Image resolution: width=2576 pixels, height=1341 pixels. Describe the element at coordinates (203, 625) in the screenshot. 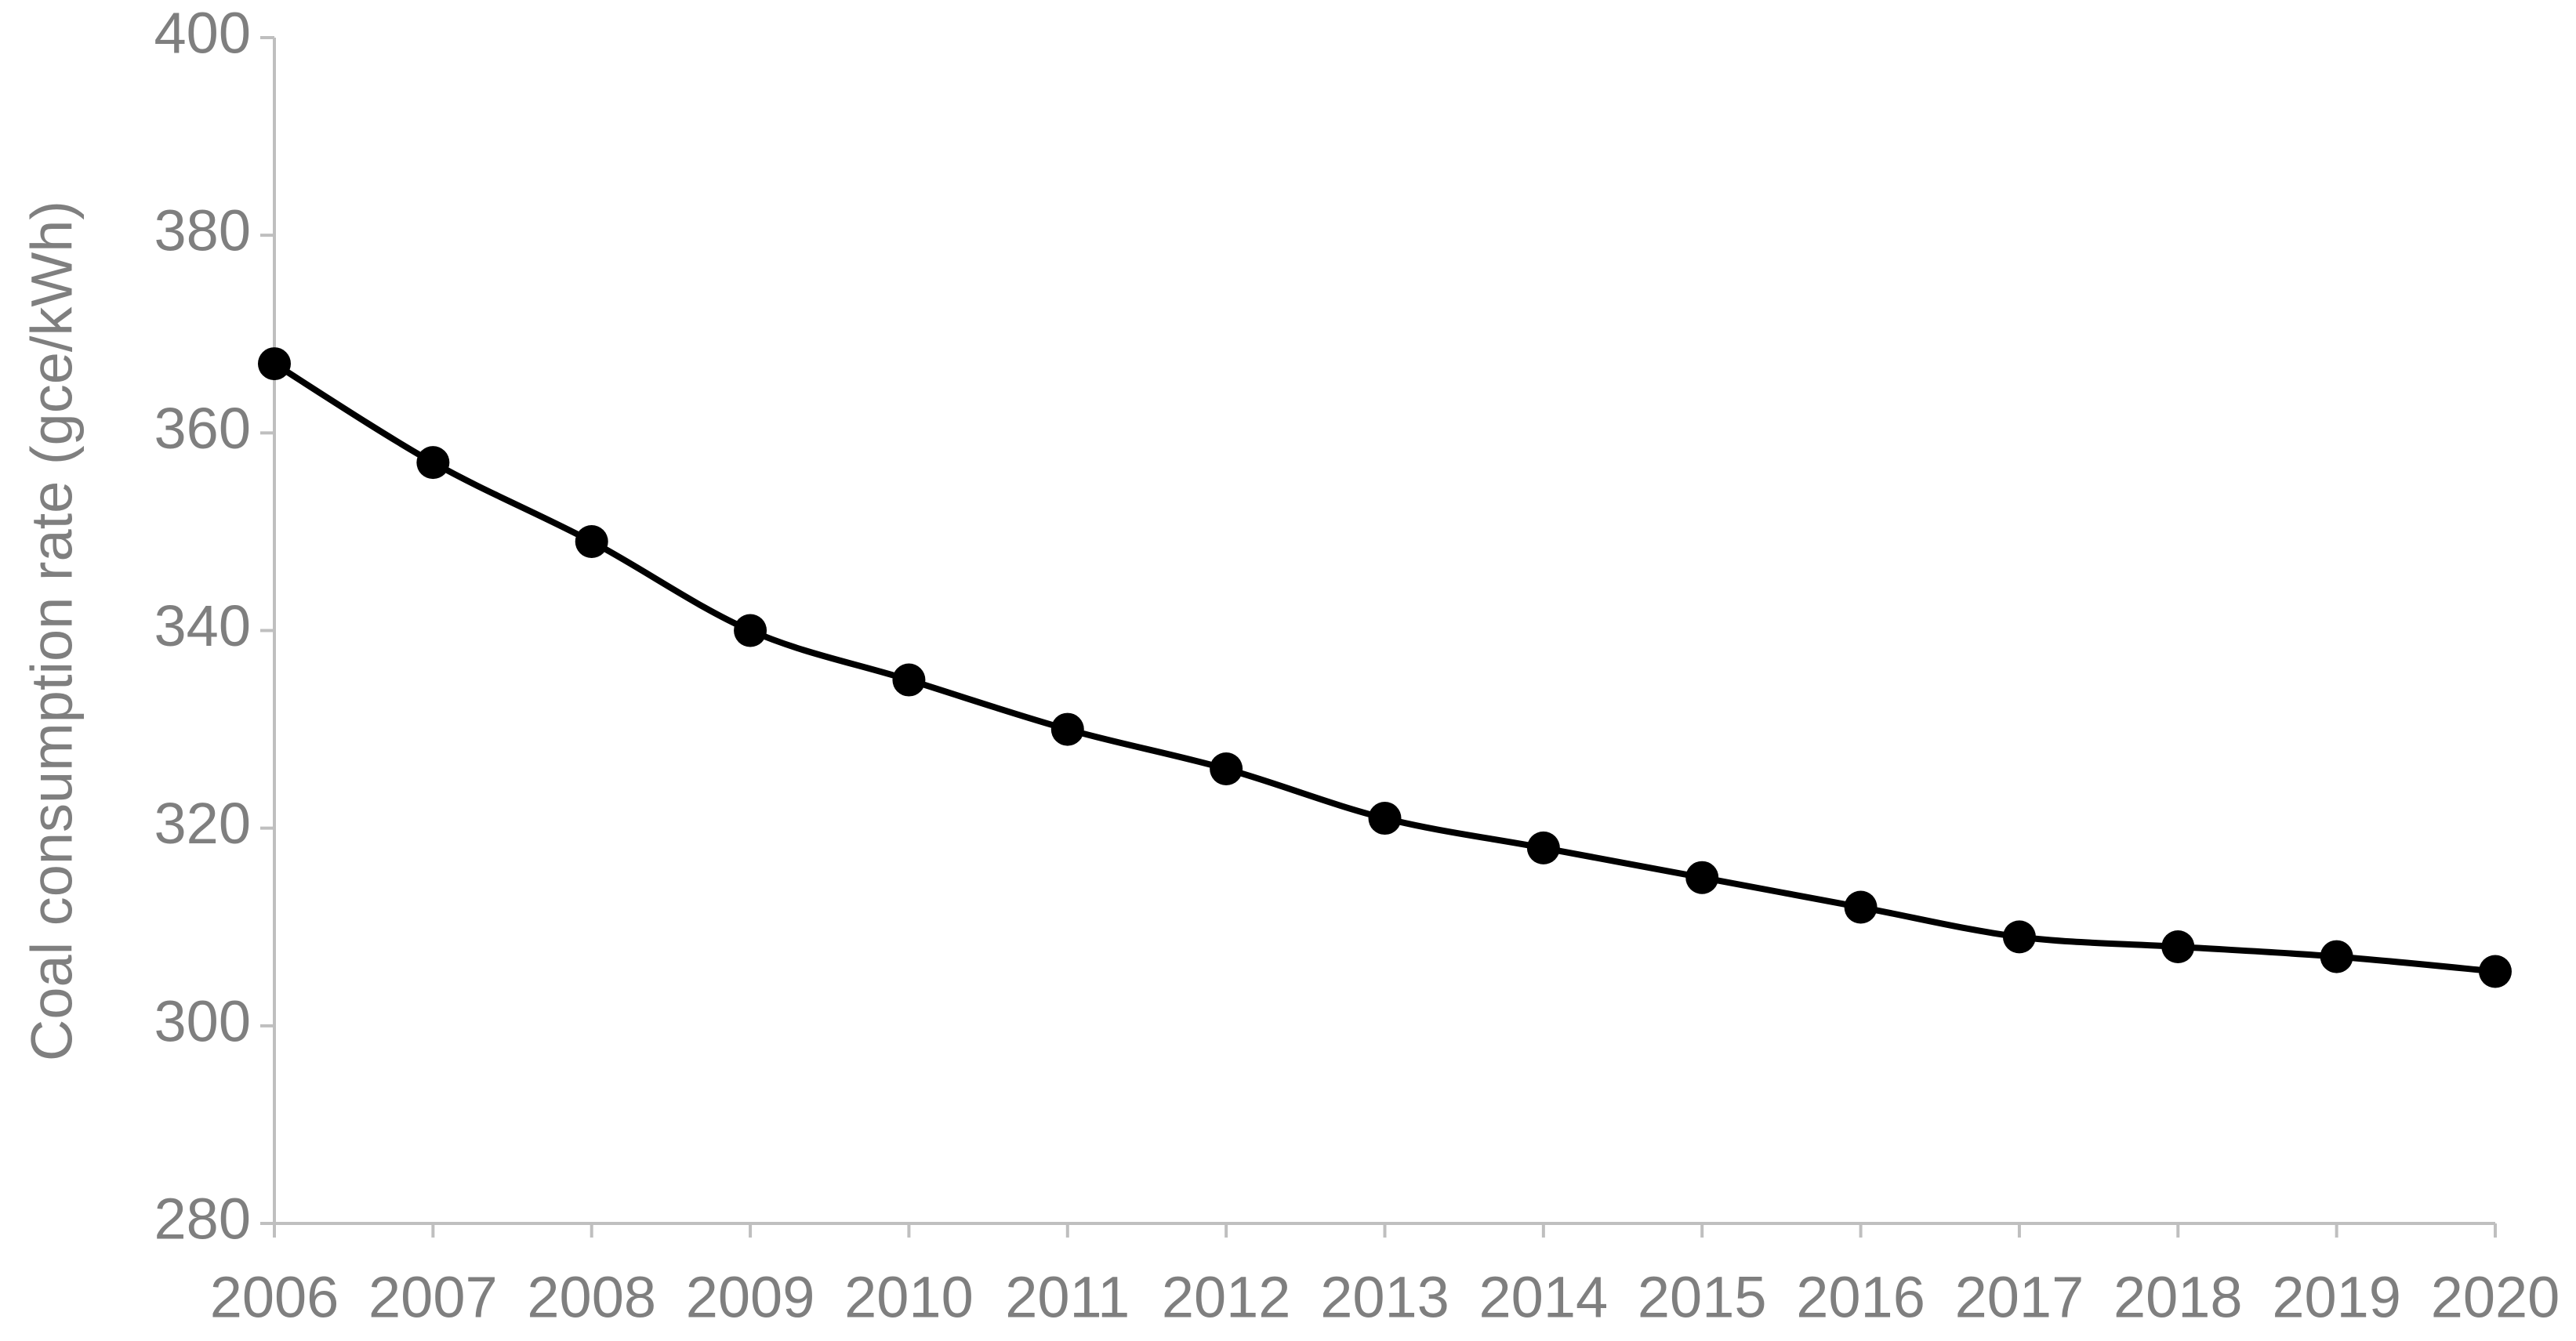

I see `y-tick-label: 340` at that location.